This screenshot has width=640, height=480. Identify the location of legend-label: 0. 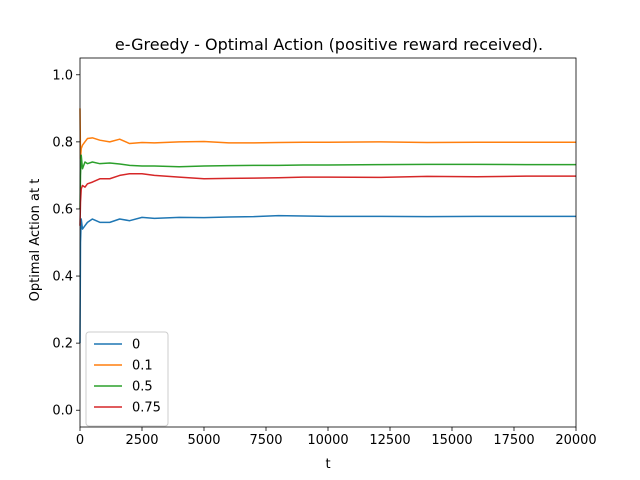
(136, 345).